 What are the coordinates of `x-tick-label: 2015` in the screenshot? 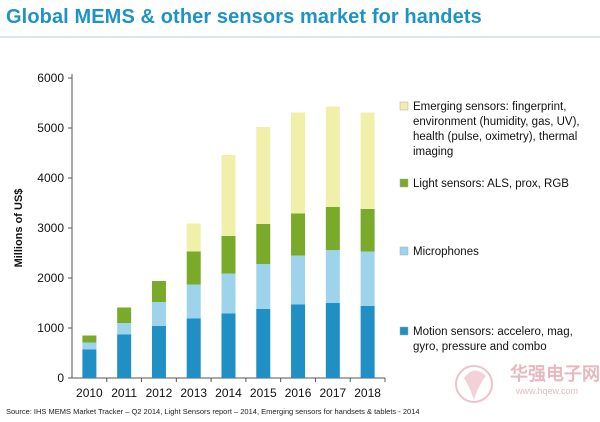 It's located at (263, 393).